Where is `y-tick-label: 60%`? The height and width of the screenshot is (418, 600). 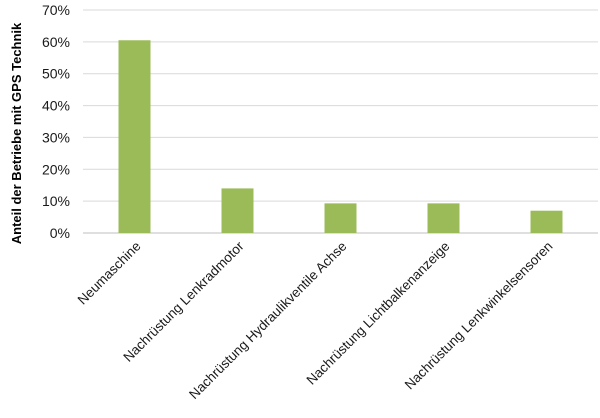 y-tick-label: 60% is located at coordinates (56, 42).